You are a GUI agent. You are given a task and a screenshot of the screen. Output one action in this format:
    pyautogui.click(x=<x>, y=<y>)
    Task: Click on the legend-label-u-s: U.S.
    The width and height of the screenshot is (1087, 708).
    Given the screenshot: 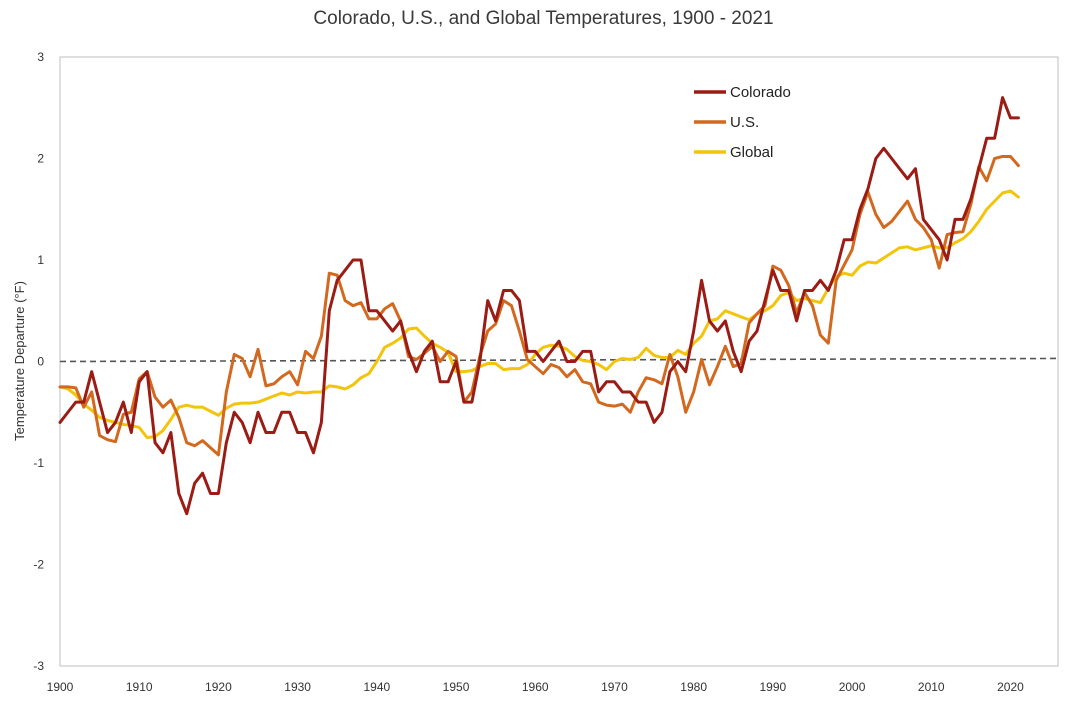 What is the action you would take?
    pyautogui.click(x=744, y=122)
    